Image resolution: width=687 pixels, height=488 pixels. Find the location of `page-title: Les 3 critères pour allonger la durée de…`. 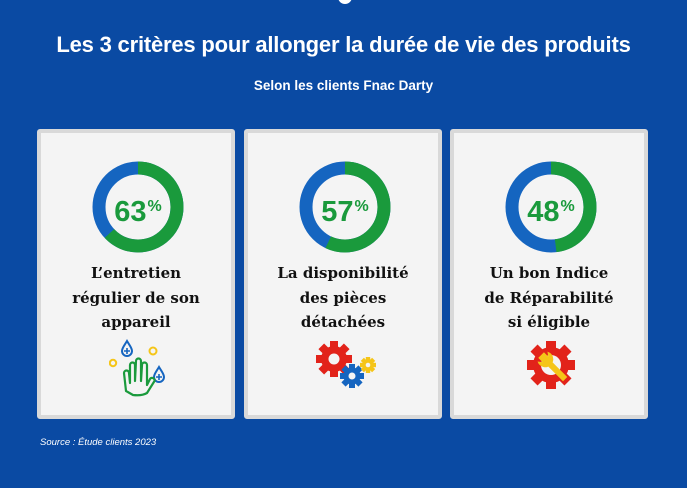

page-title: Les 3 critères pour allonger la durée de… is located at coordinates (343, 44).